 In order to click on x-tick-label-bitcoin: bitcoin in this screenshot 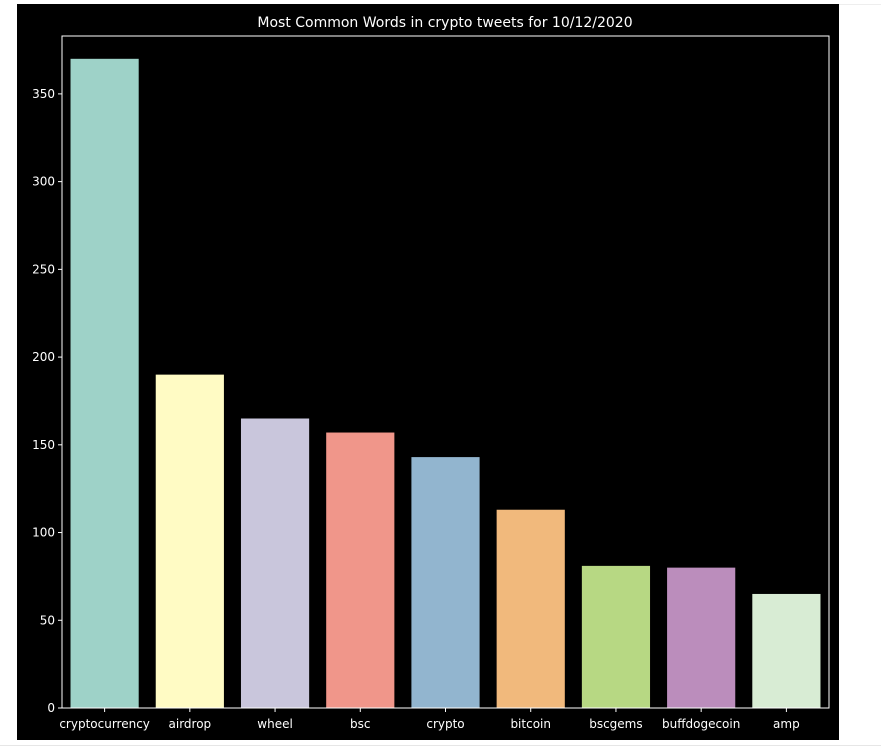, I will do `click(530, 724)`.